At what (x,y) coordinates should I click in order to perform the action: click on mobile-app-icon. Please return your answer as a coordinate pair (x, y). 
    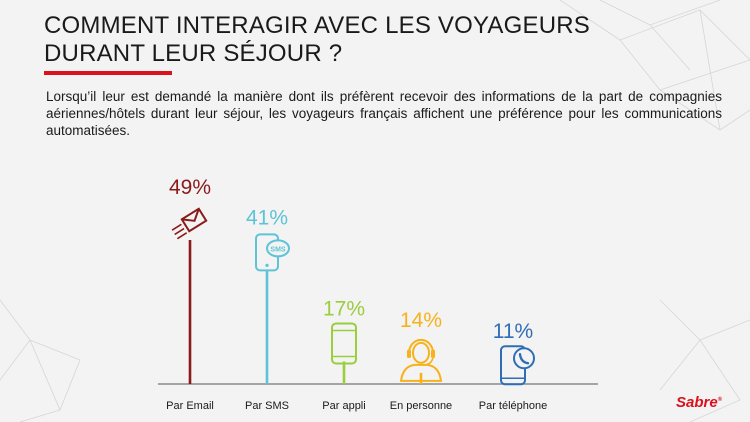
    Looking at the image, I should click on (344, 343).